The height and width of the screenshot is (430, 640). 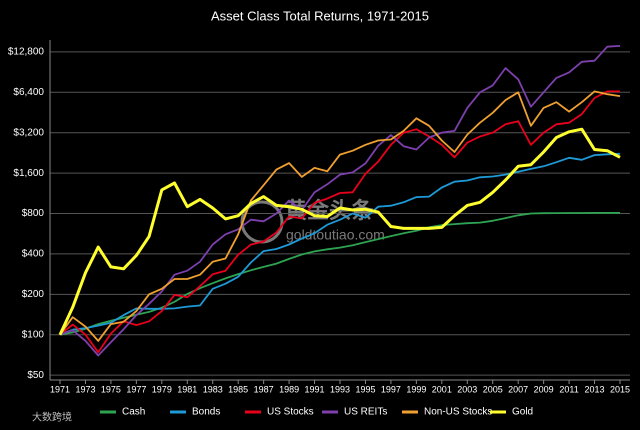 I want to click on y-tick-label: $100, so click(x=33, y=334).